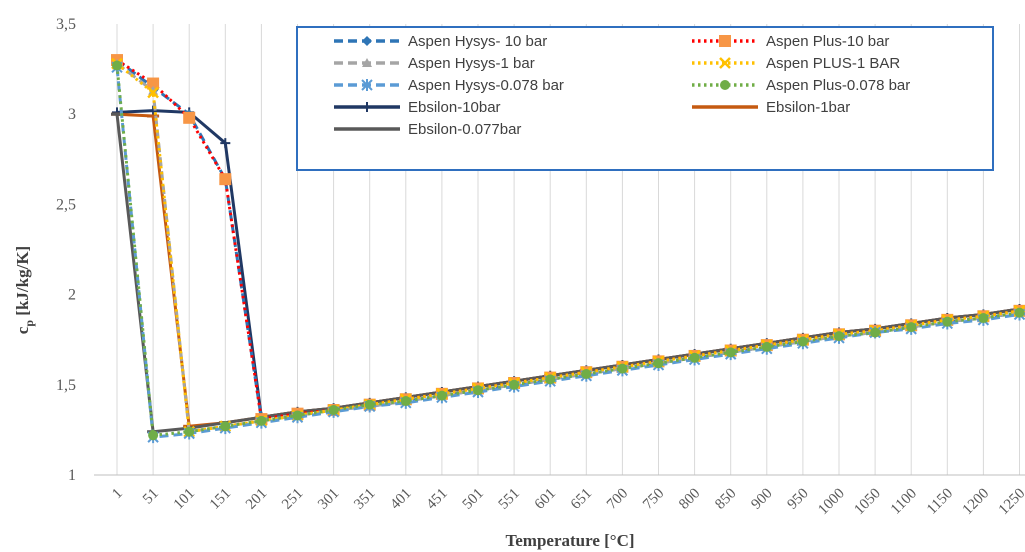 This screenshot has height=552, width=1025. Describe the element at coordinates (545, 499) in the screenshot. I see `x-tick-label: 601` at that location.